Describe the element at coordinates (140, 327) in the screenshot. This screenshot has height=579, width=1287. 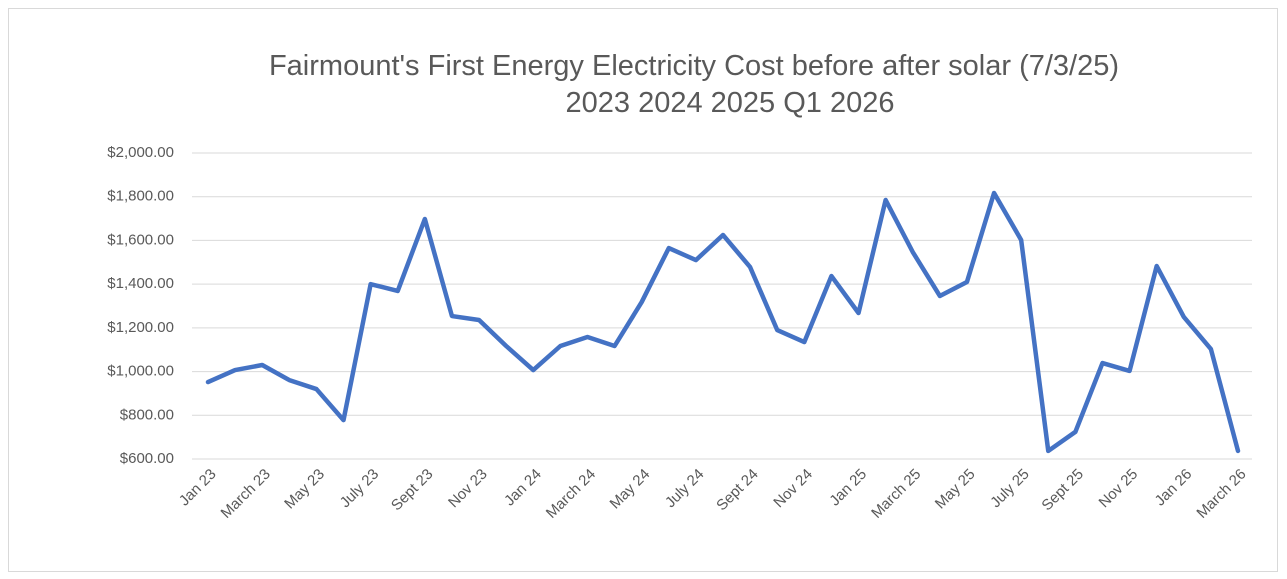
I see `y-tick-label: $1,200.00` at that location.